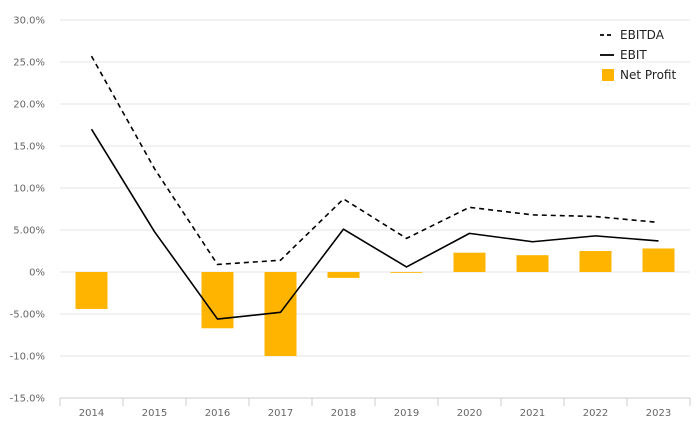 The width and height of the screenshot is (700, 433). Describe the element at coordinates (29, 63) in the screenshot. I see `y-tick-label: 25.0%` at that location.